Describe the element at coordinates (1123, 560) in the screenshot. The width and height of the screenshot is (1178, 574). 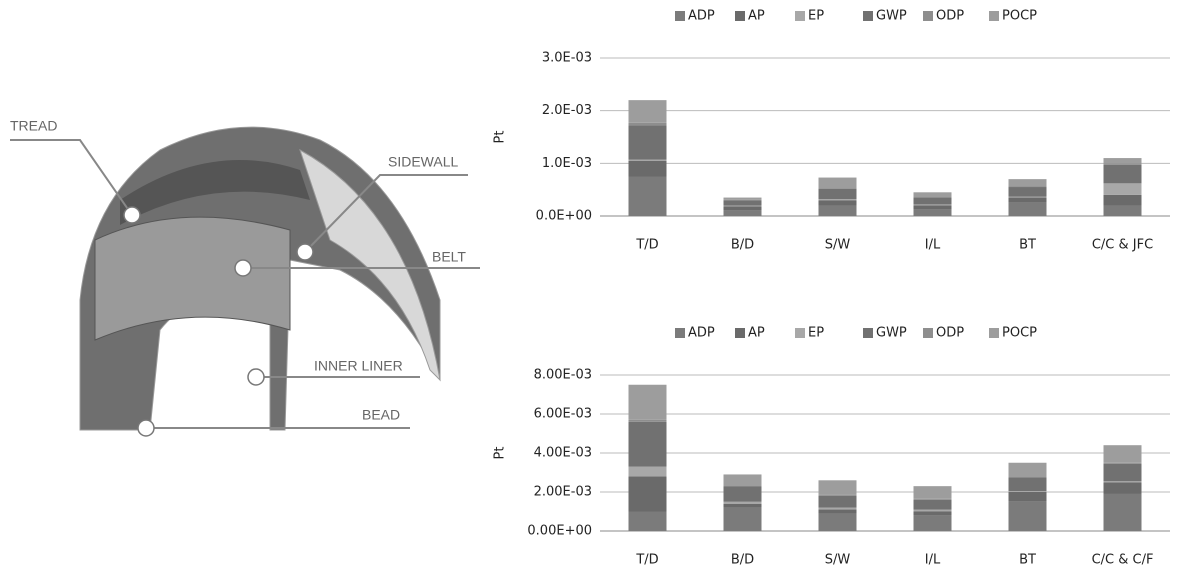
I see `x-tick-label: C/C & C/F` at that location.